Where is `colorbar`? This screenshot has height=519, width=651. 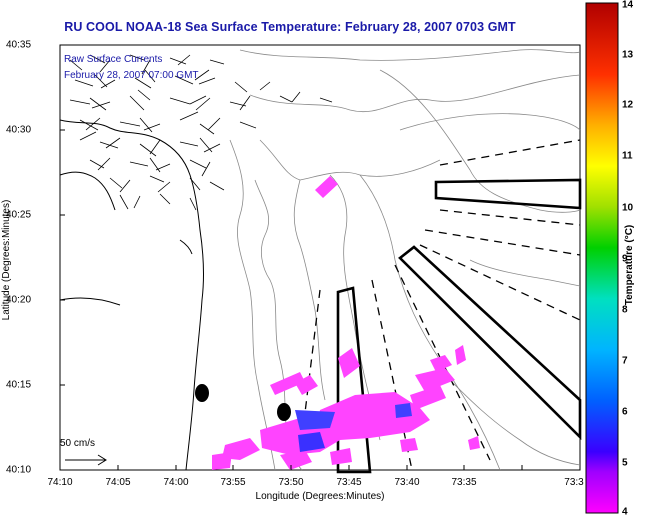 colorbar is located at coordinates (602, 258).